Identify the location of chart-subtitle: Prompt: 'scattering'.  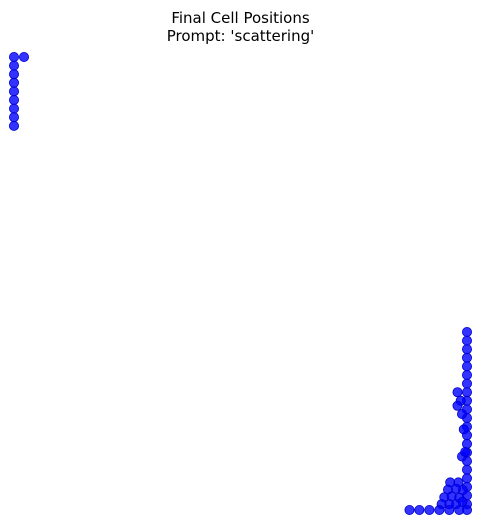
(240, 36).